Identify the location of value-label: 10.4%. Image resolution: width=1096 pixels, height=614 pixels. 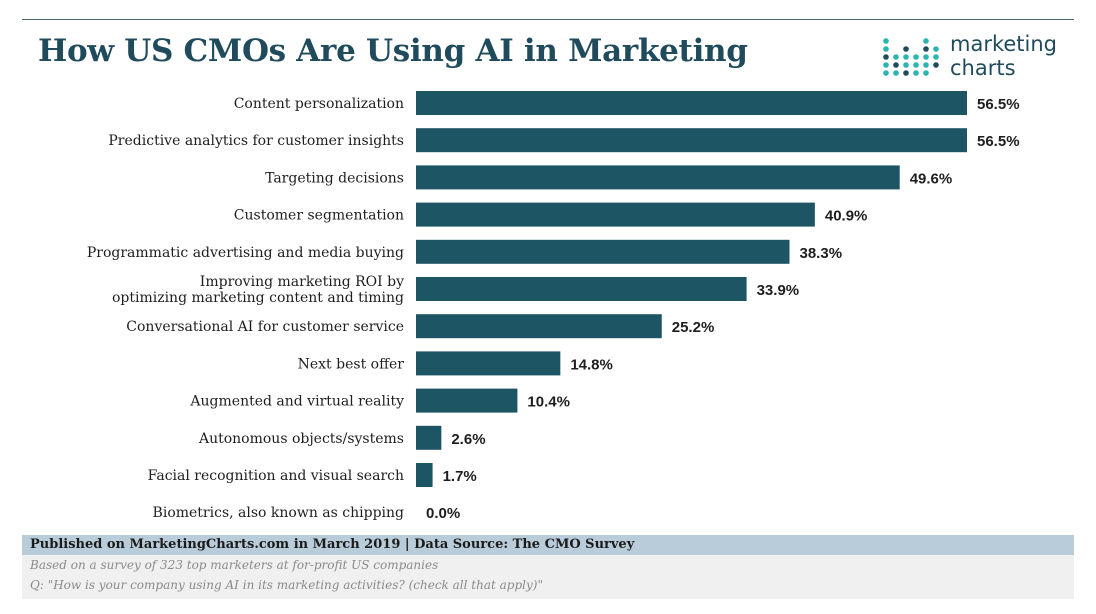
(548, 402).